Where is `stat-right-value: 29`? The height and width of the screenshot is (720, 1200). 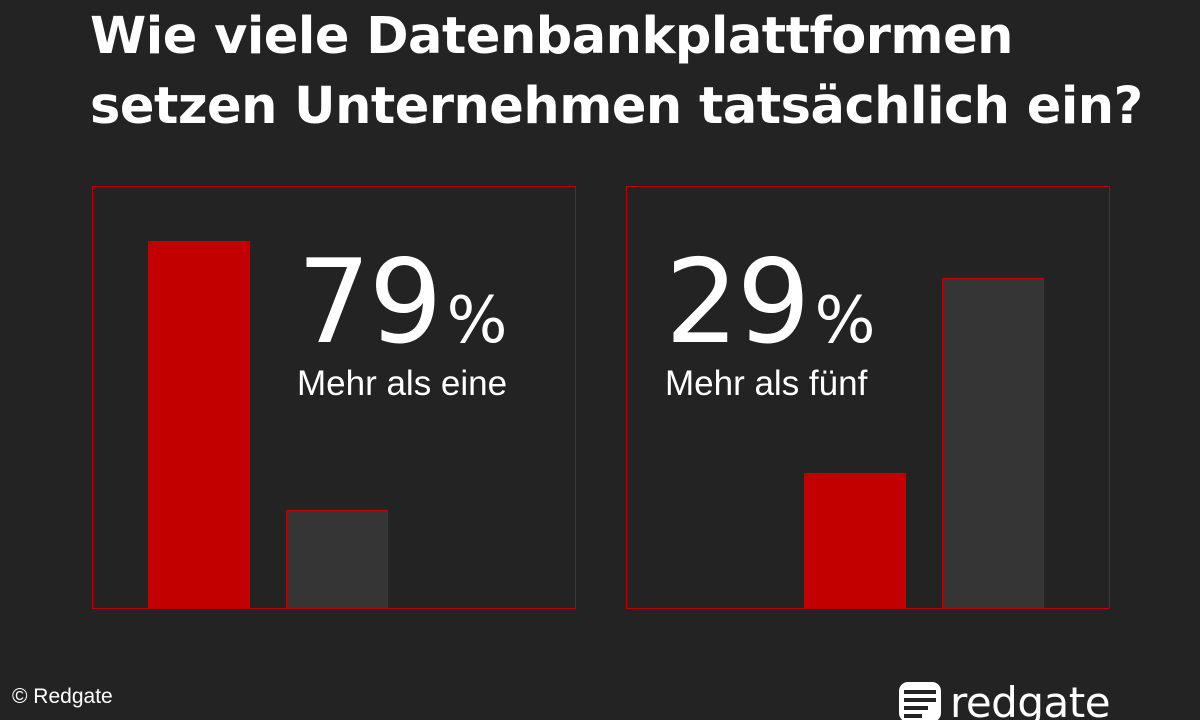
stat-right-value: 29 is located at coordinates (738, 302).